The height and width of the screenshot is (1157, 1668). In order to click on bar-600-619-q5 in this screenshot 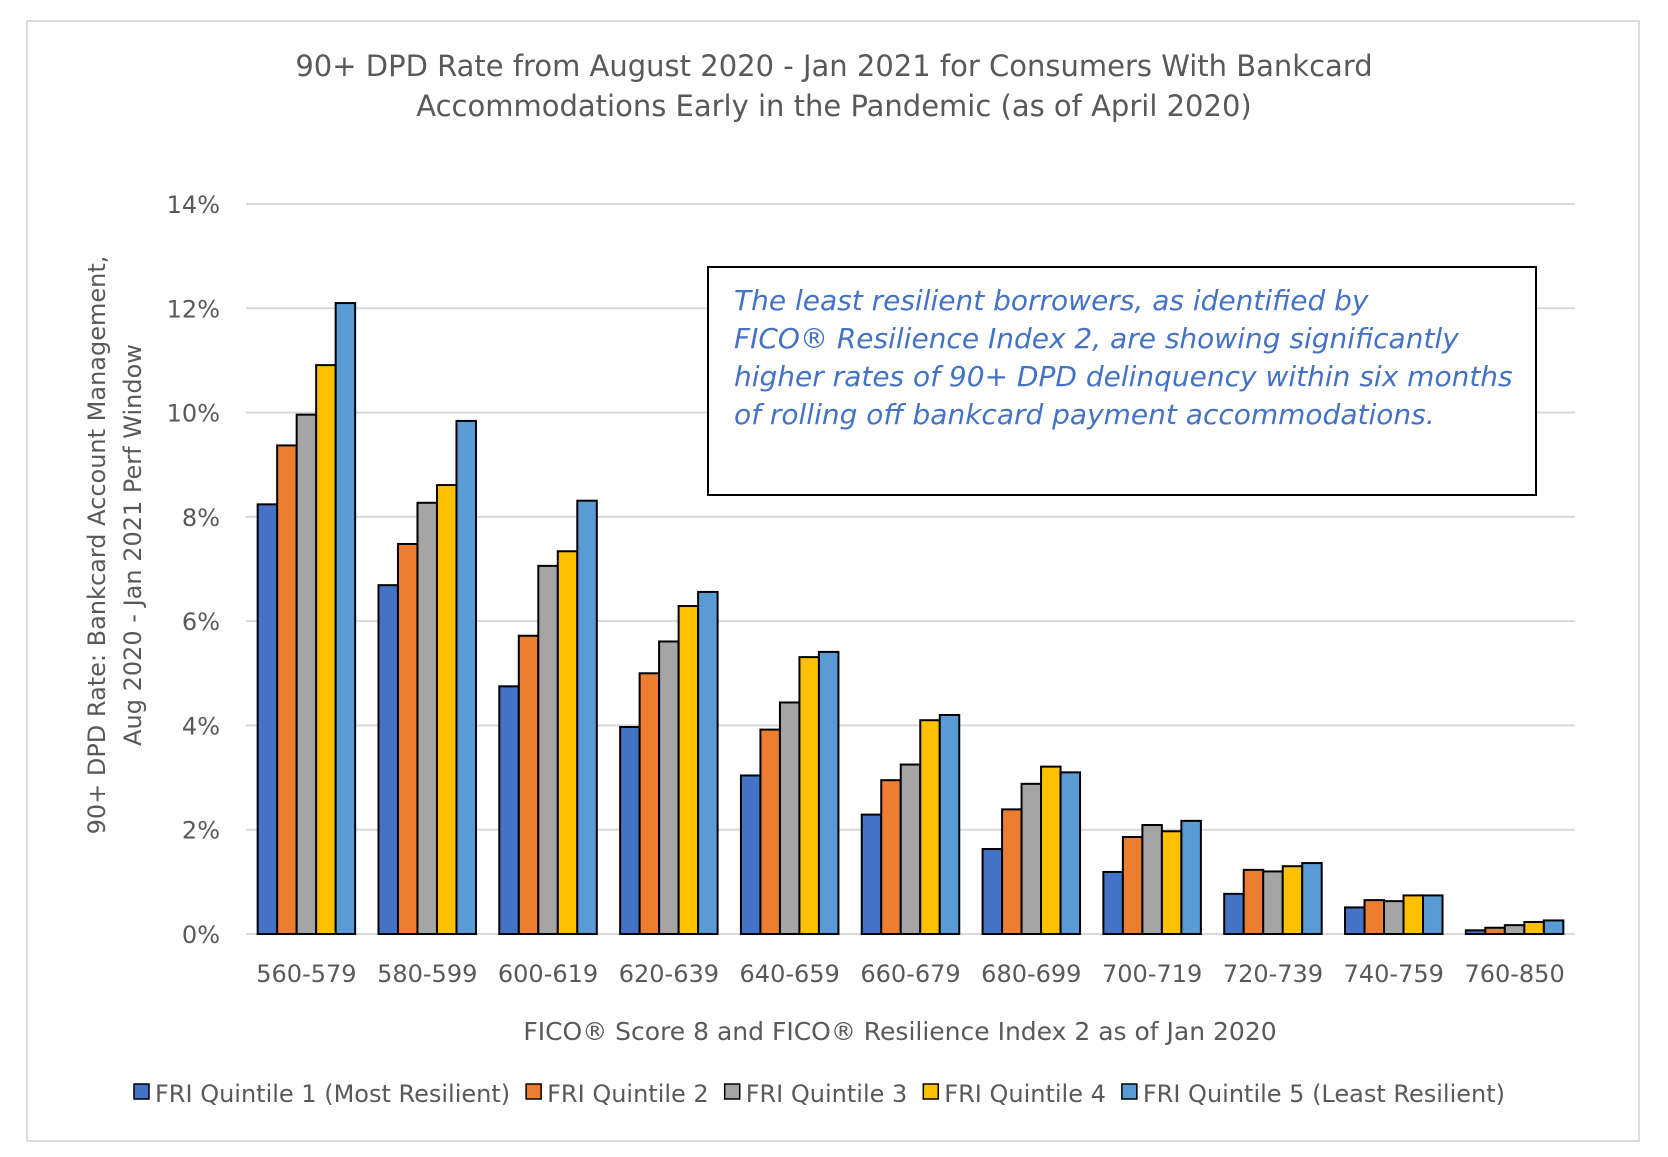, I will do `click(587, 717)`.